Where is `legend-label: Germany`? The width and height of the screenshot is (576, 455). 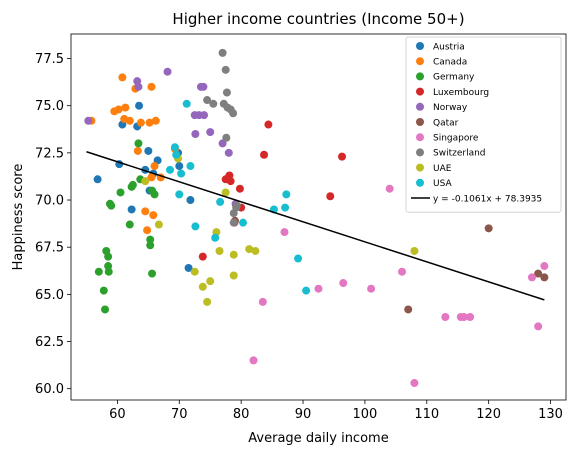 legend-label: Germany is located at coordinates (454, 78).